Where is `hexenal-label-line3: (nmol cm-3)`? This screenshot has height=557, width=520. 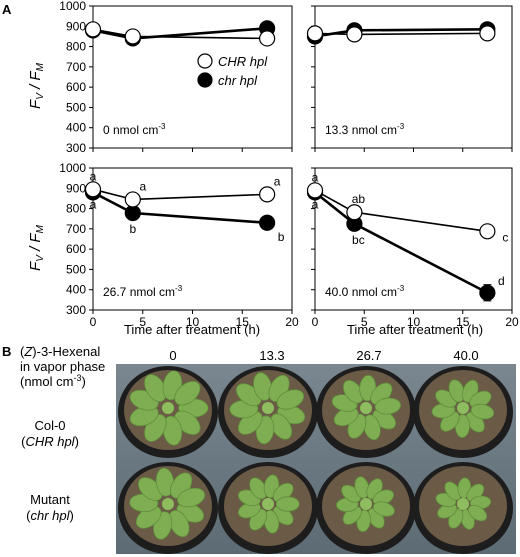 hexenal-label-line3: (nmol cm-3) is located at coordinates (53, 381).